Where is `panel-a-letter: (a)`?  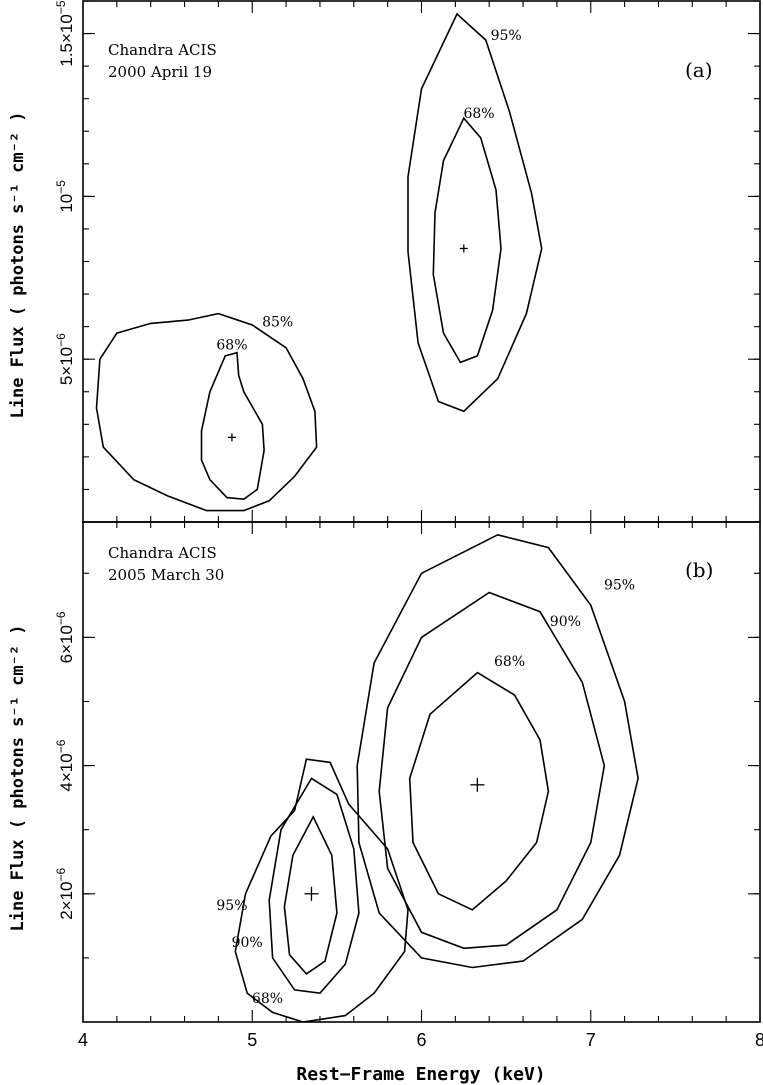
panel-a-letter: (a) is located at coordinates (699, 70).